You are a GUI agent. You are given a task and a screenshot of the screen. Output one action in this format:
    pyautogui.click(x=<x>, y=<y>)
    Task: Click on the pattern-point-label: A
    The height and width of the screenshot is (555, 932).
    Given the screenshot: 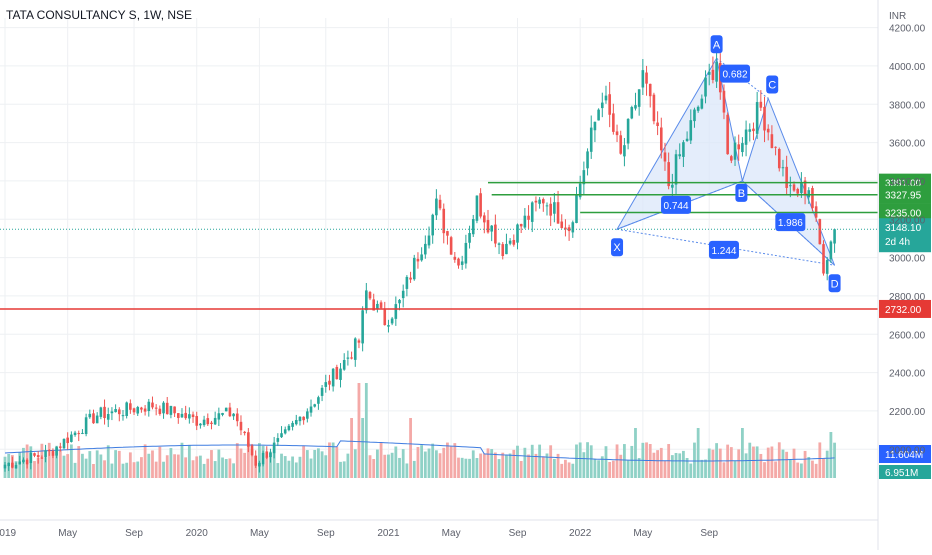 What is the action you would take?
    pyautogui.click(x=717, y=45)
    